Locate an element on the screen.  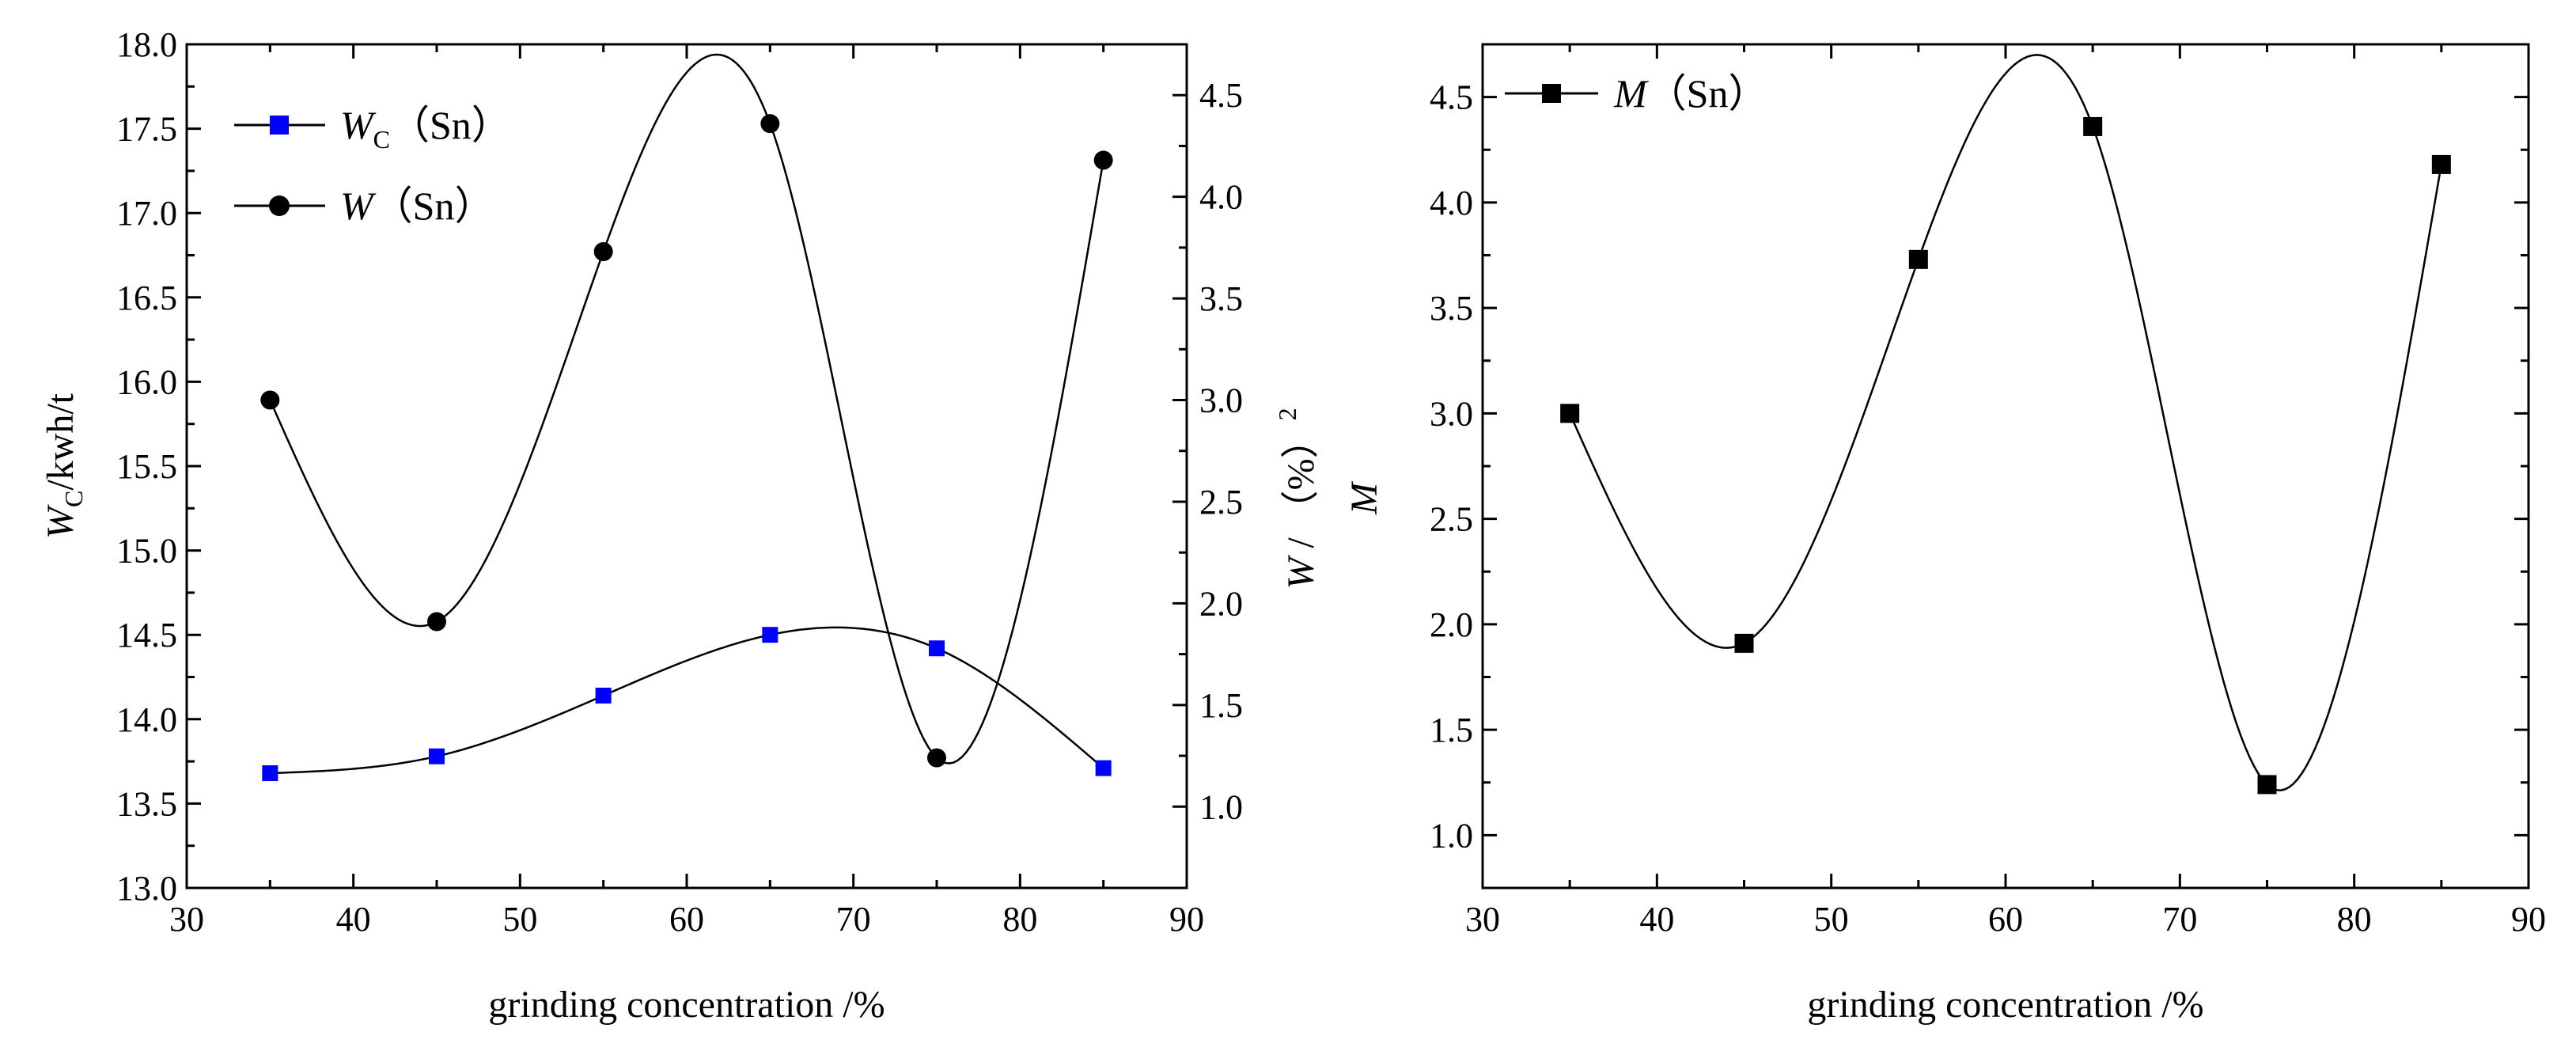
right-x-axis-label: grinding concentration /% is located at coordinates (2005, 1005).